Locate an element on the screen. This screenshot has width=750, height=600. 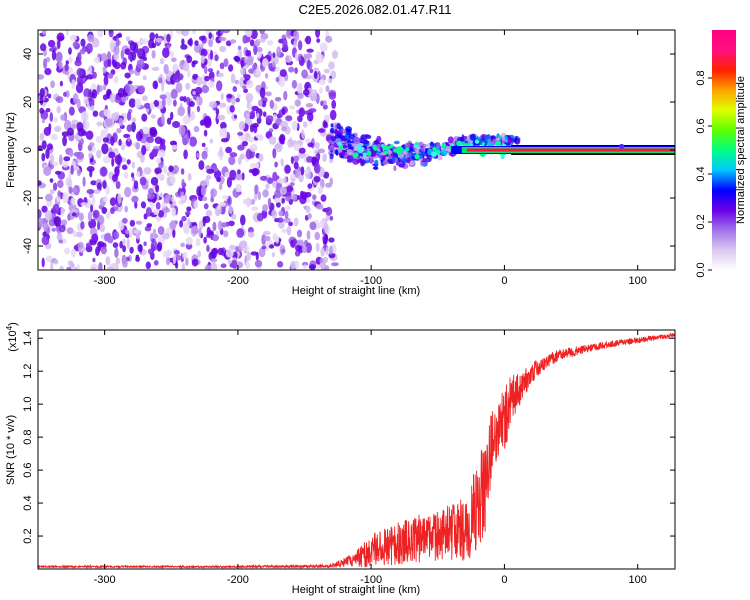
chart-title: C2E5.2026.082.01.47.R11 is located at coordinates (375, 9).